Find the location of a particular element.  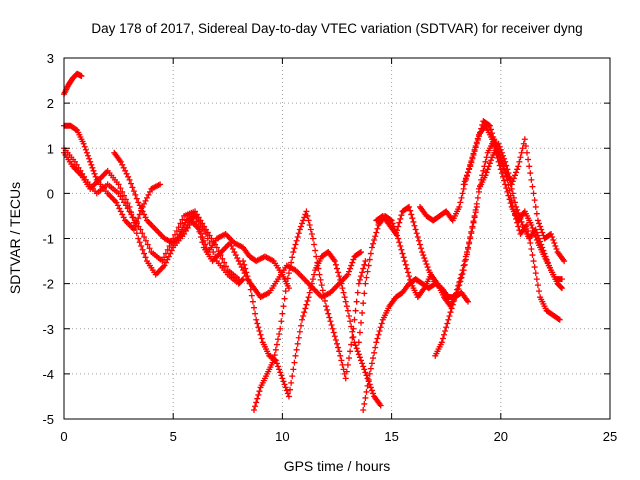

y-tick-label: -3 is located at coordinates (48, 329).